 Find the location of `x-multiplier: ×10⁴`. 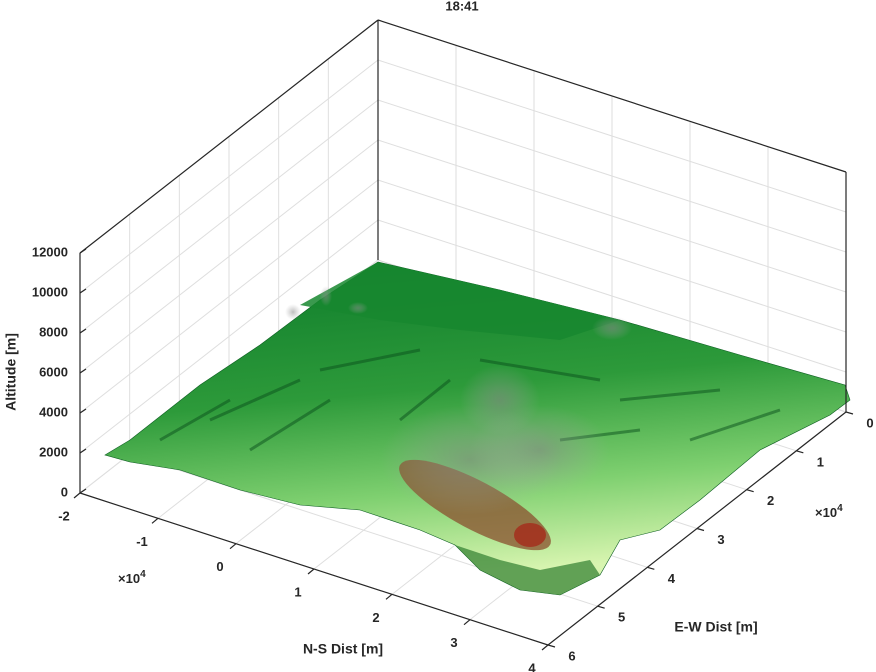

x-multiplier: ×10⁴ is located at coordinates (132, 578).